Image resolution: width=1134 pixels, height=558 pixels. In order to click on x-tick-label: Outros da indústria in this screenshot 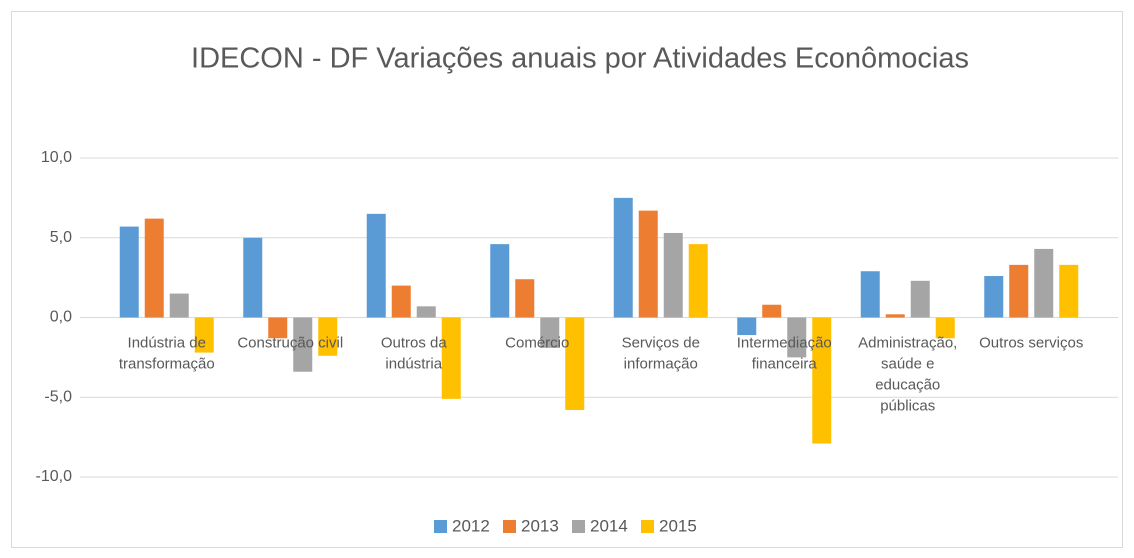, I will do `click(414, 353)`.